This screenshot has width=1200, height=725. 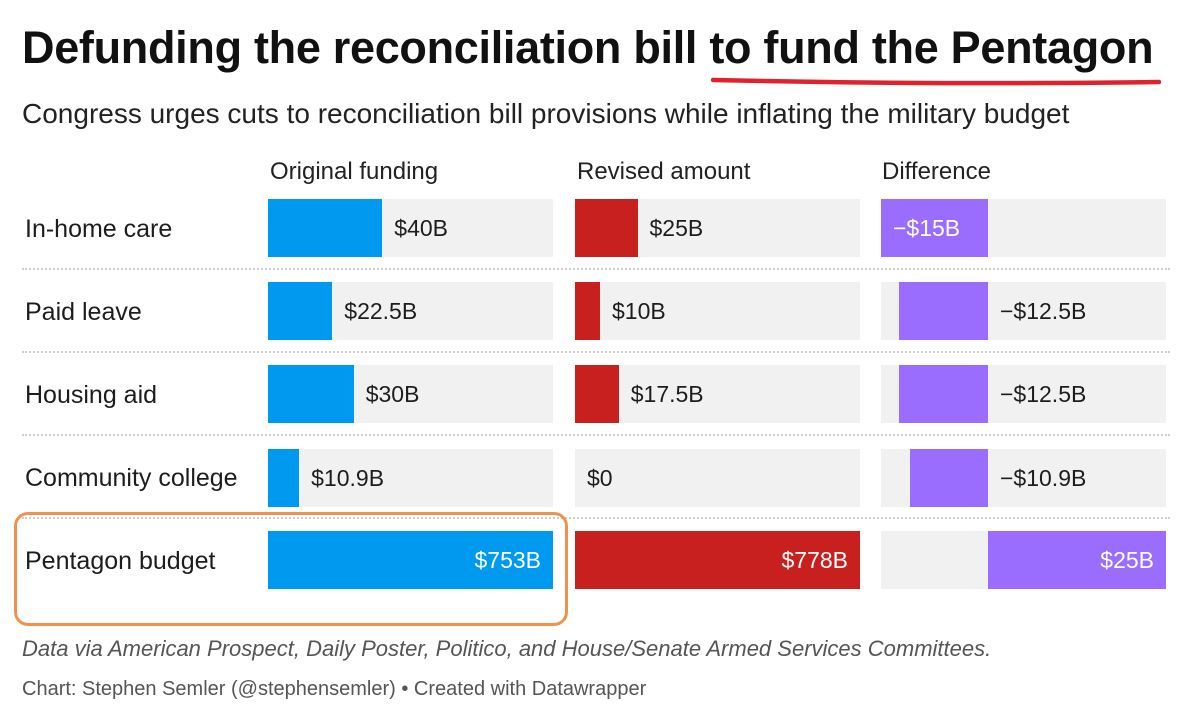 I want to click on difference-cell-paid-leave: −$12.5B, so click(x=1023, y=311).